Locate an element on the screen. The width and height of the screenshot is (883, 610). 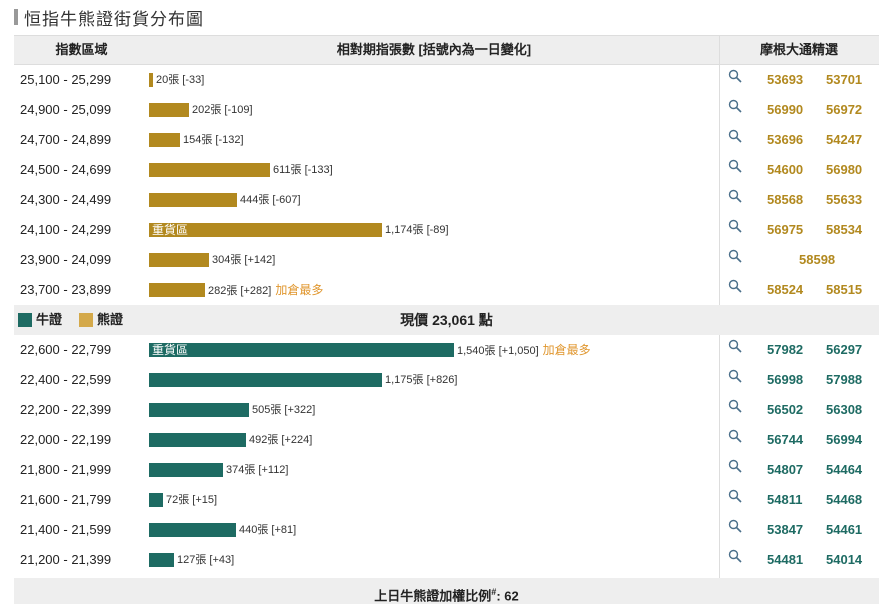
warrant-code-link: 58524 is located at coordinates (785, 289).